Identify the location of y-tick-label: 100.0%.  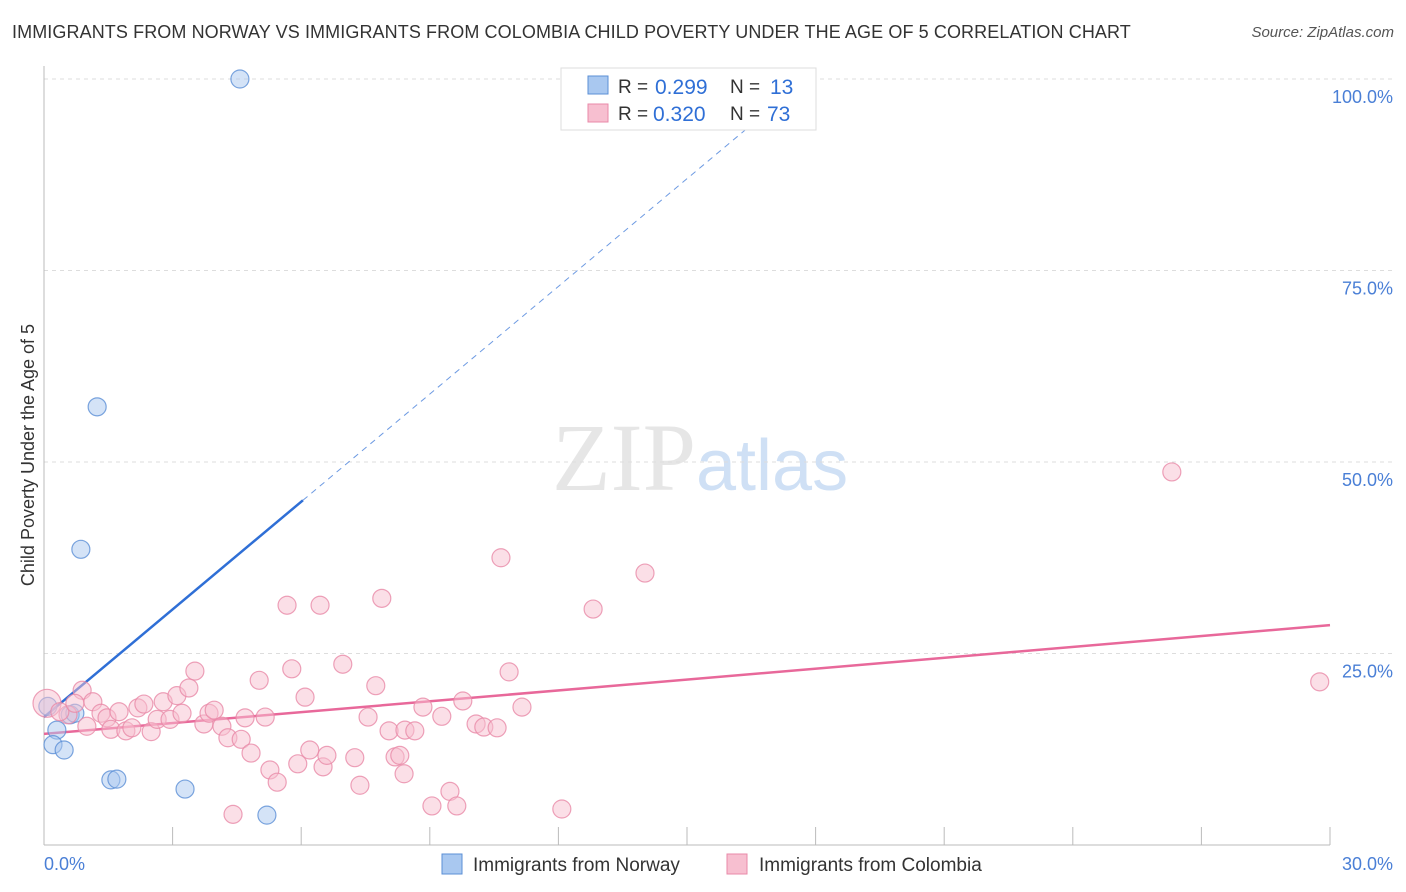
(1362, 97).